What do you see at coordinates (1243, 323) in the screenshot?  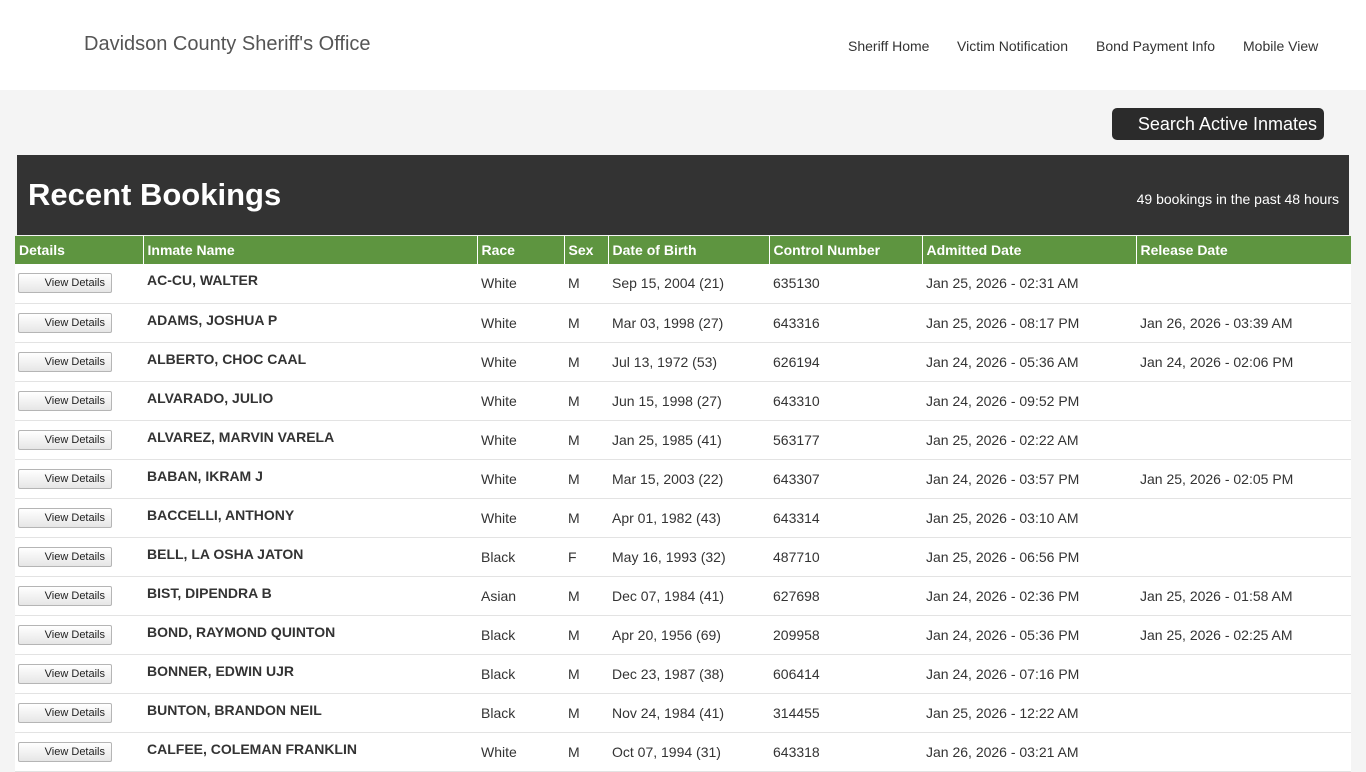 I see `release-date-cell: Jan 26, 2026 - 03:39 AM` at bounding box center [1243, 323].